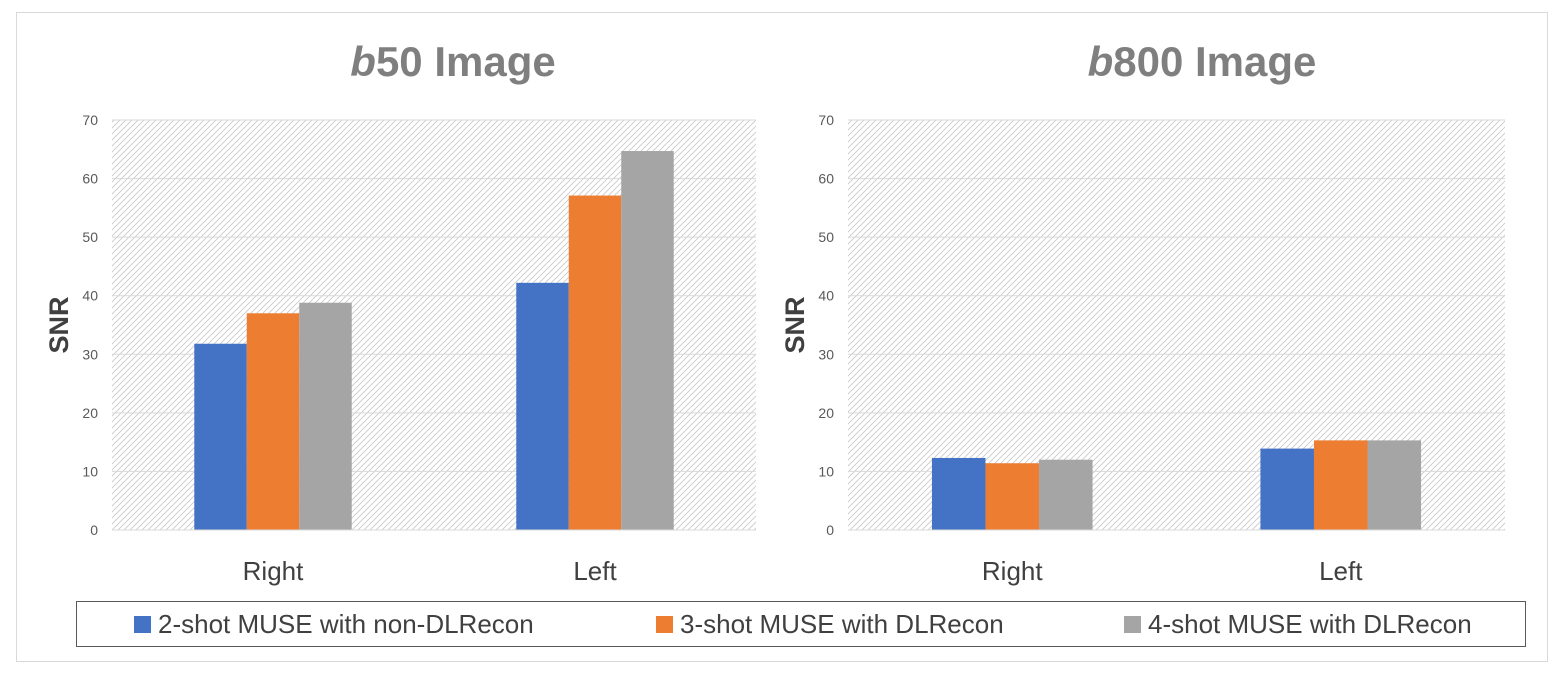  I want to click on chart-title: b50 Image, so click(452, 61).